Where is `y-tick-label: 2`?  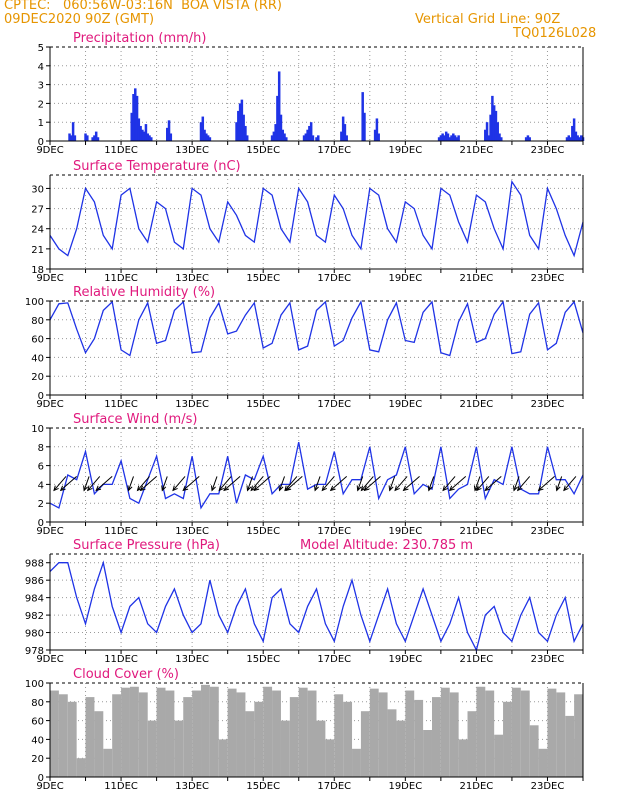
y-tick-label: 2 is located at coordinates (41, 104).